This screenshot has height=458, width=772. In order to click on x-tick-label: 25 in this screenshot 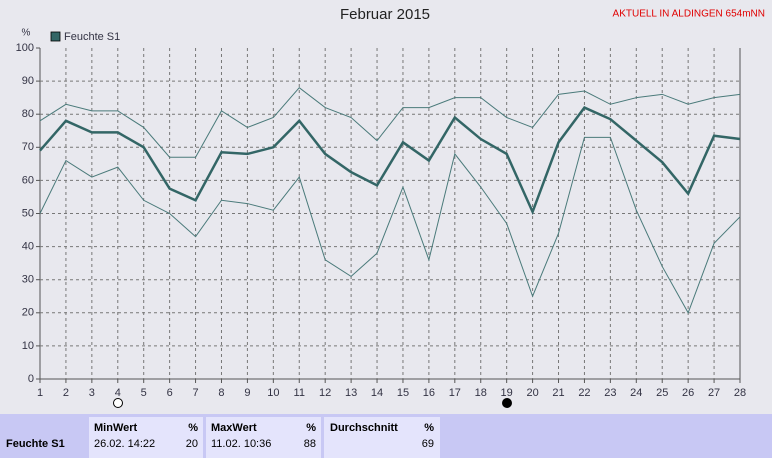, I will do `click(662, 393)`.